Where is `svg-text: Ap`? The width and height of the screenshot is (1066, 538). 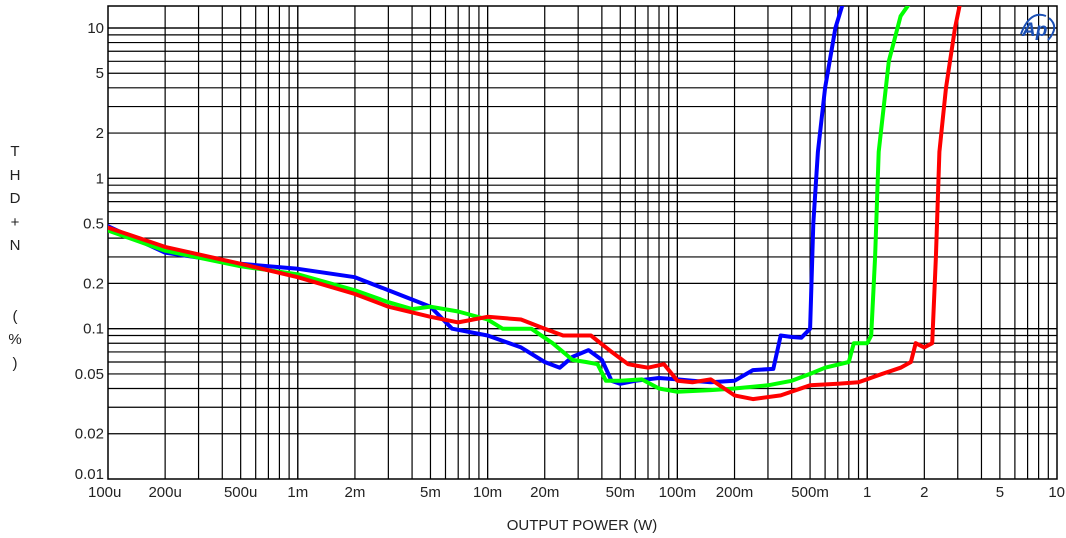 svg-text: Ap is located at coordinates (1034, 30).